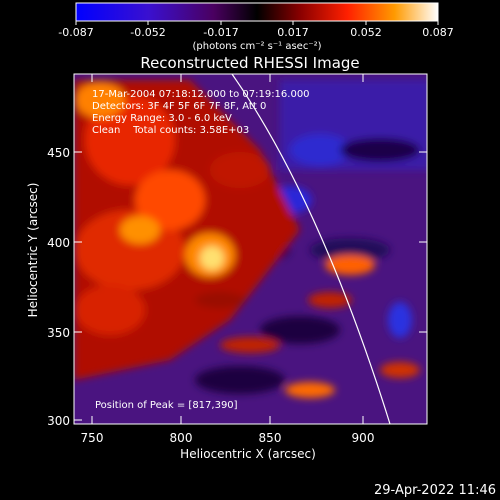 The image size is (500, 500). What do you see at coordinates (170, 130) in the screenshot?
I see `annotation-method: Clean Total counts: 3.58E+03` at bounding box center [170, 130].